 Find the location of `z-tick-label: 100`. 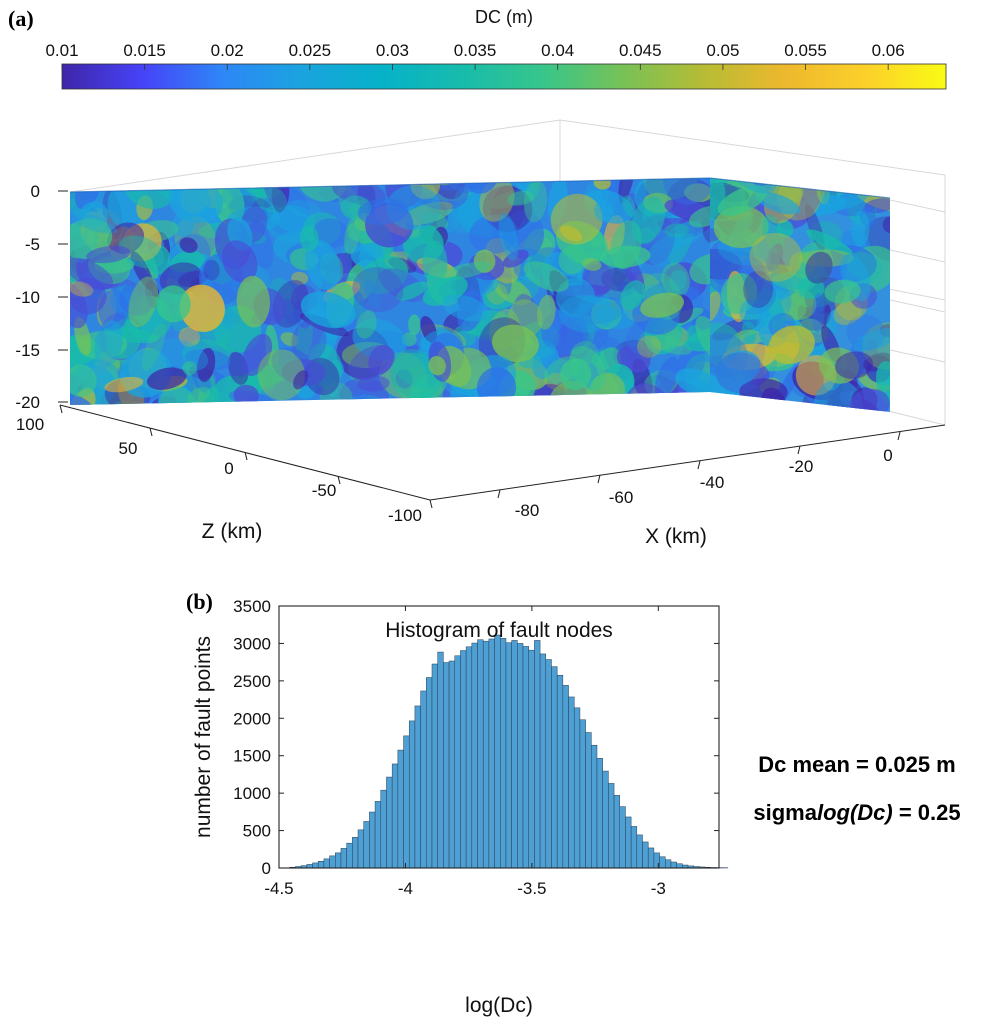

z-tick-label: 100 is located at coordinates (30, 424).